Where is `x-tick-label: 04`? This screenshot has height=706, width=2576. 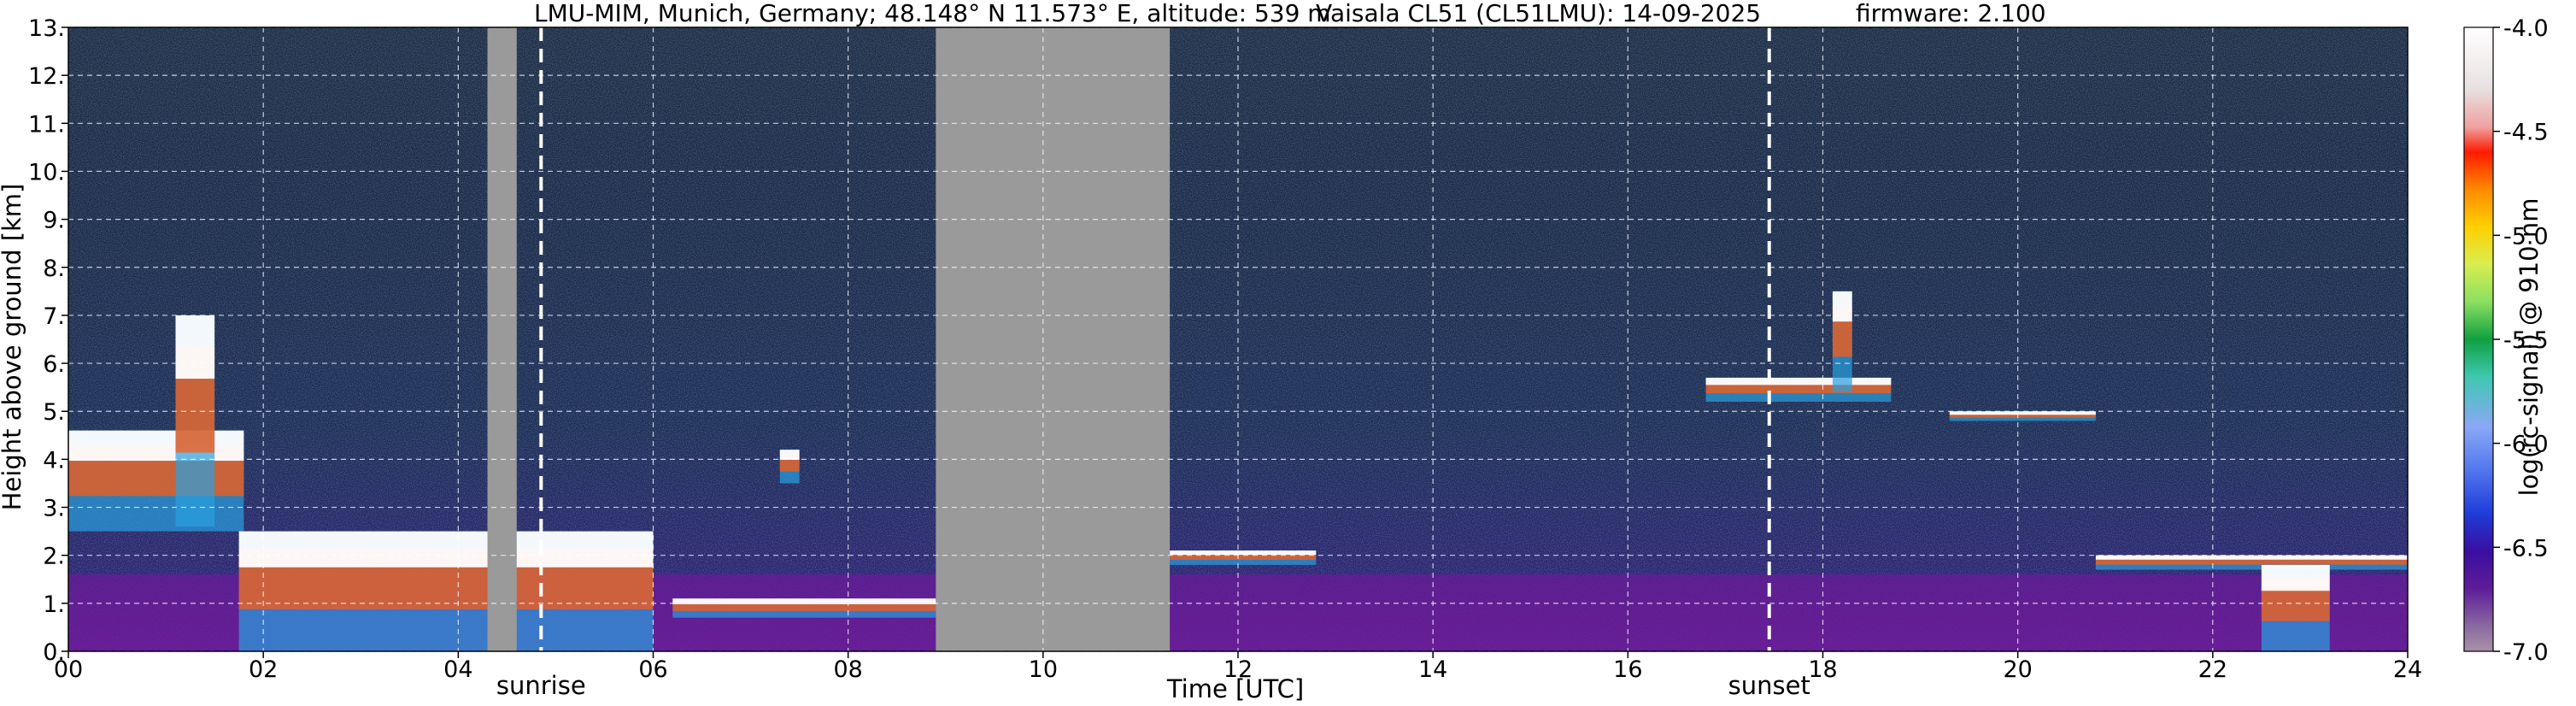 x-tick-label: 04 is located at coordinates (457, 669).